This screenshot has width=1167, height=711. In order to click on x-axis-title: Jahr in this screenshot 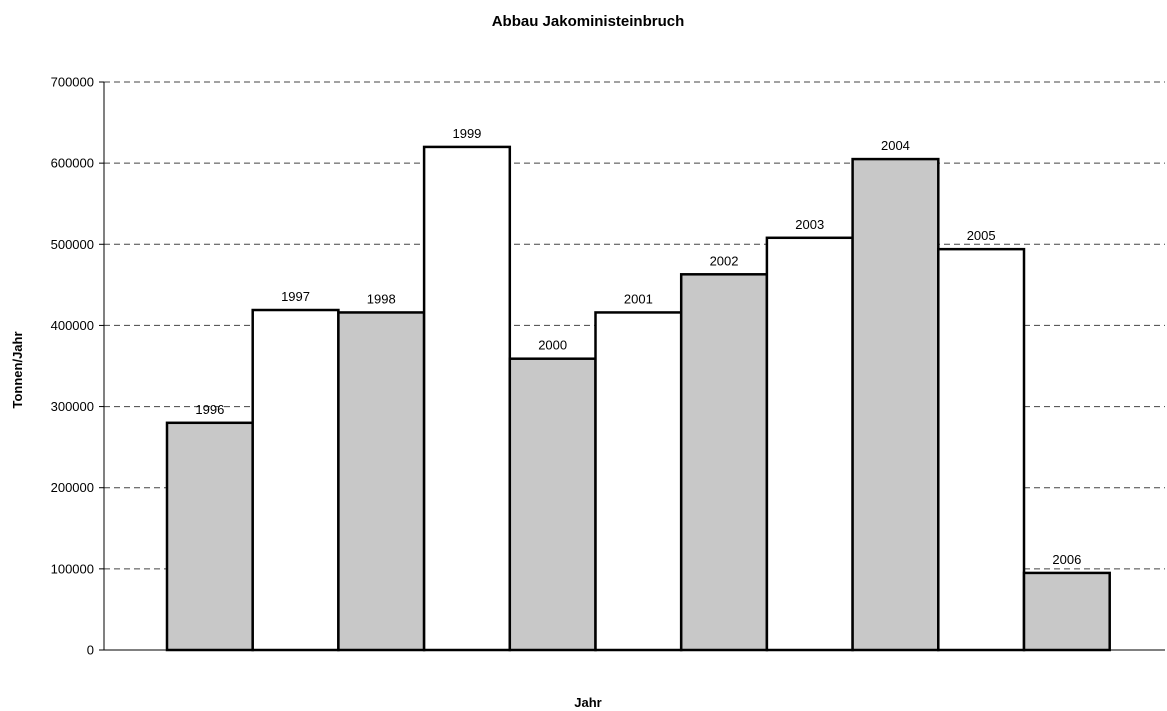, I will do `click(587, 702)`.